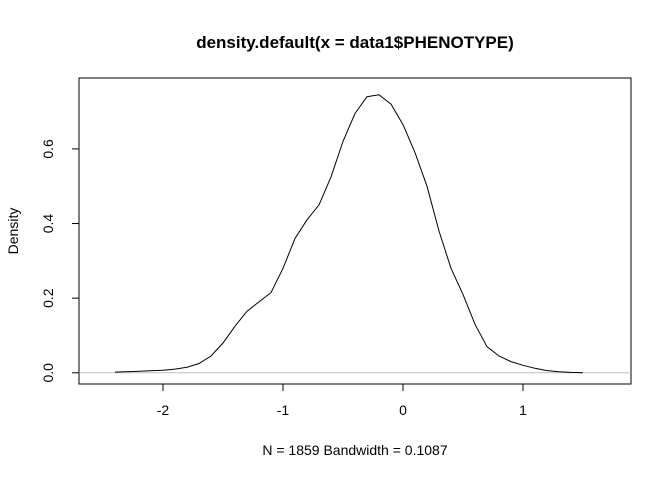 The width and height of the screenshot is (672, 480). Describe the element at coordinates (60, 261) in the screenshot. I see `y-axis: 0.0 0.2 0.4 0.6` at that location.